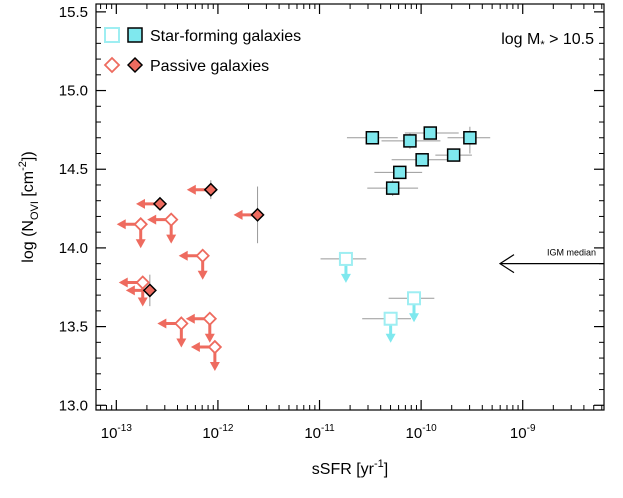  What do you see at coordinates (547, 41) in the screenshot?
I see `mass-cut-annotation: log M* > 10.5` at bounding box center [547, 41].